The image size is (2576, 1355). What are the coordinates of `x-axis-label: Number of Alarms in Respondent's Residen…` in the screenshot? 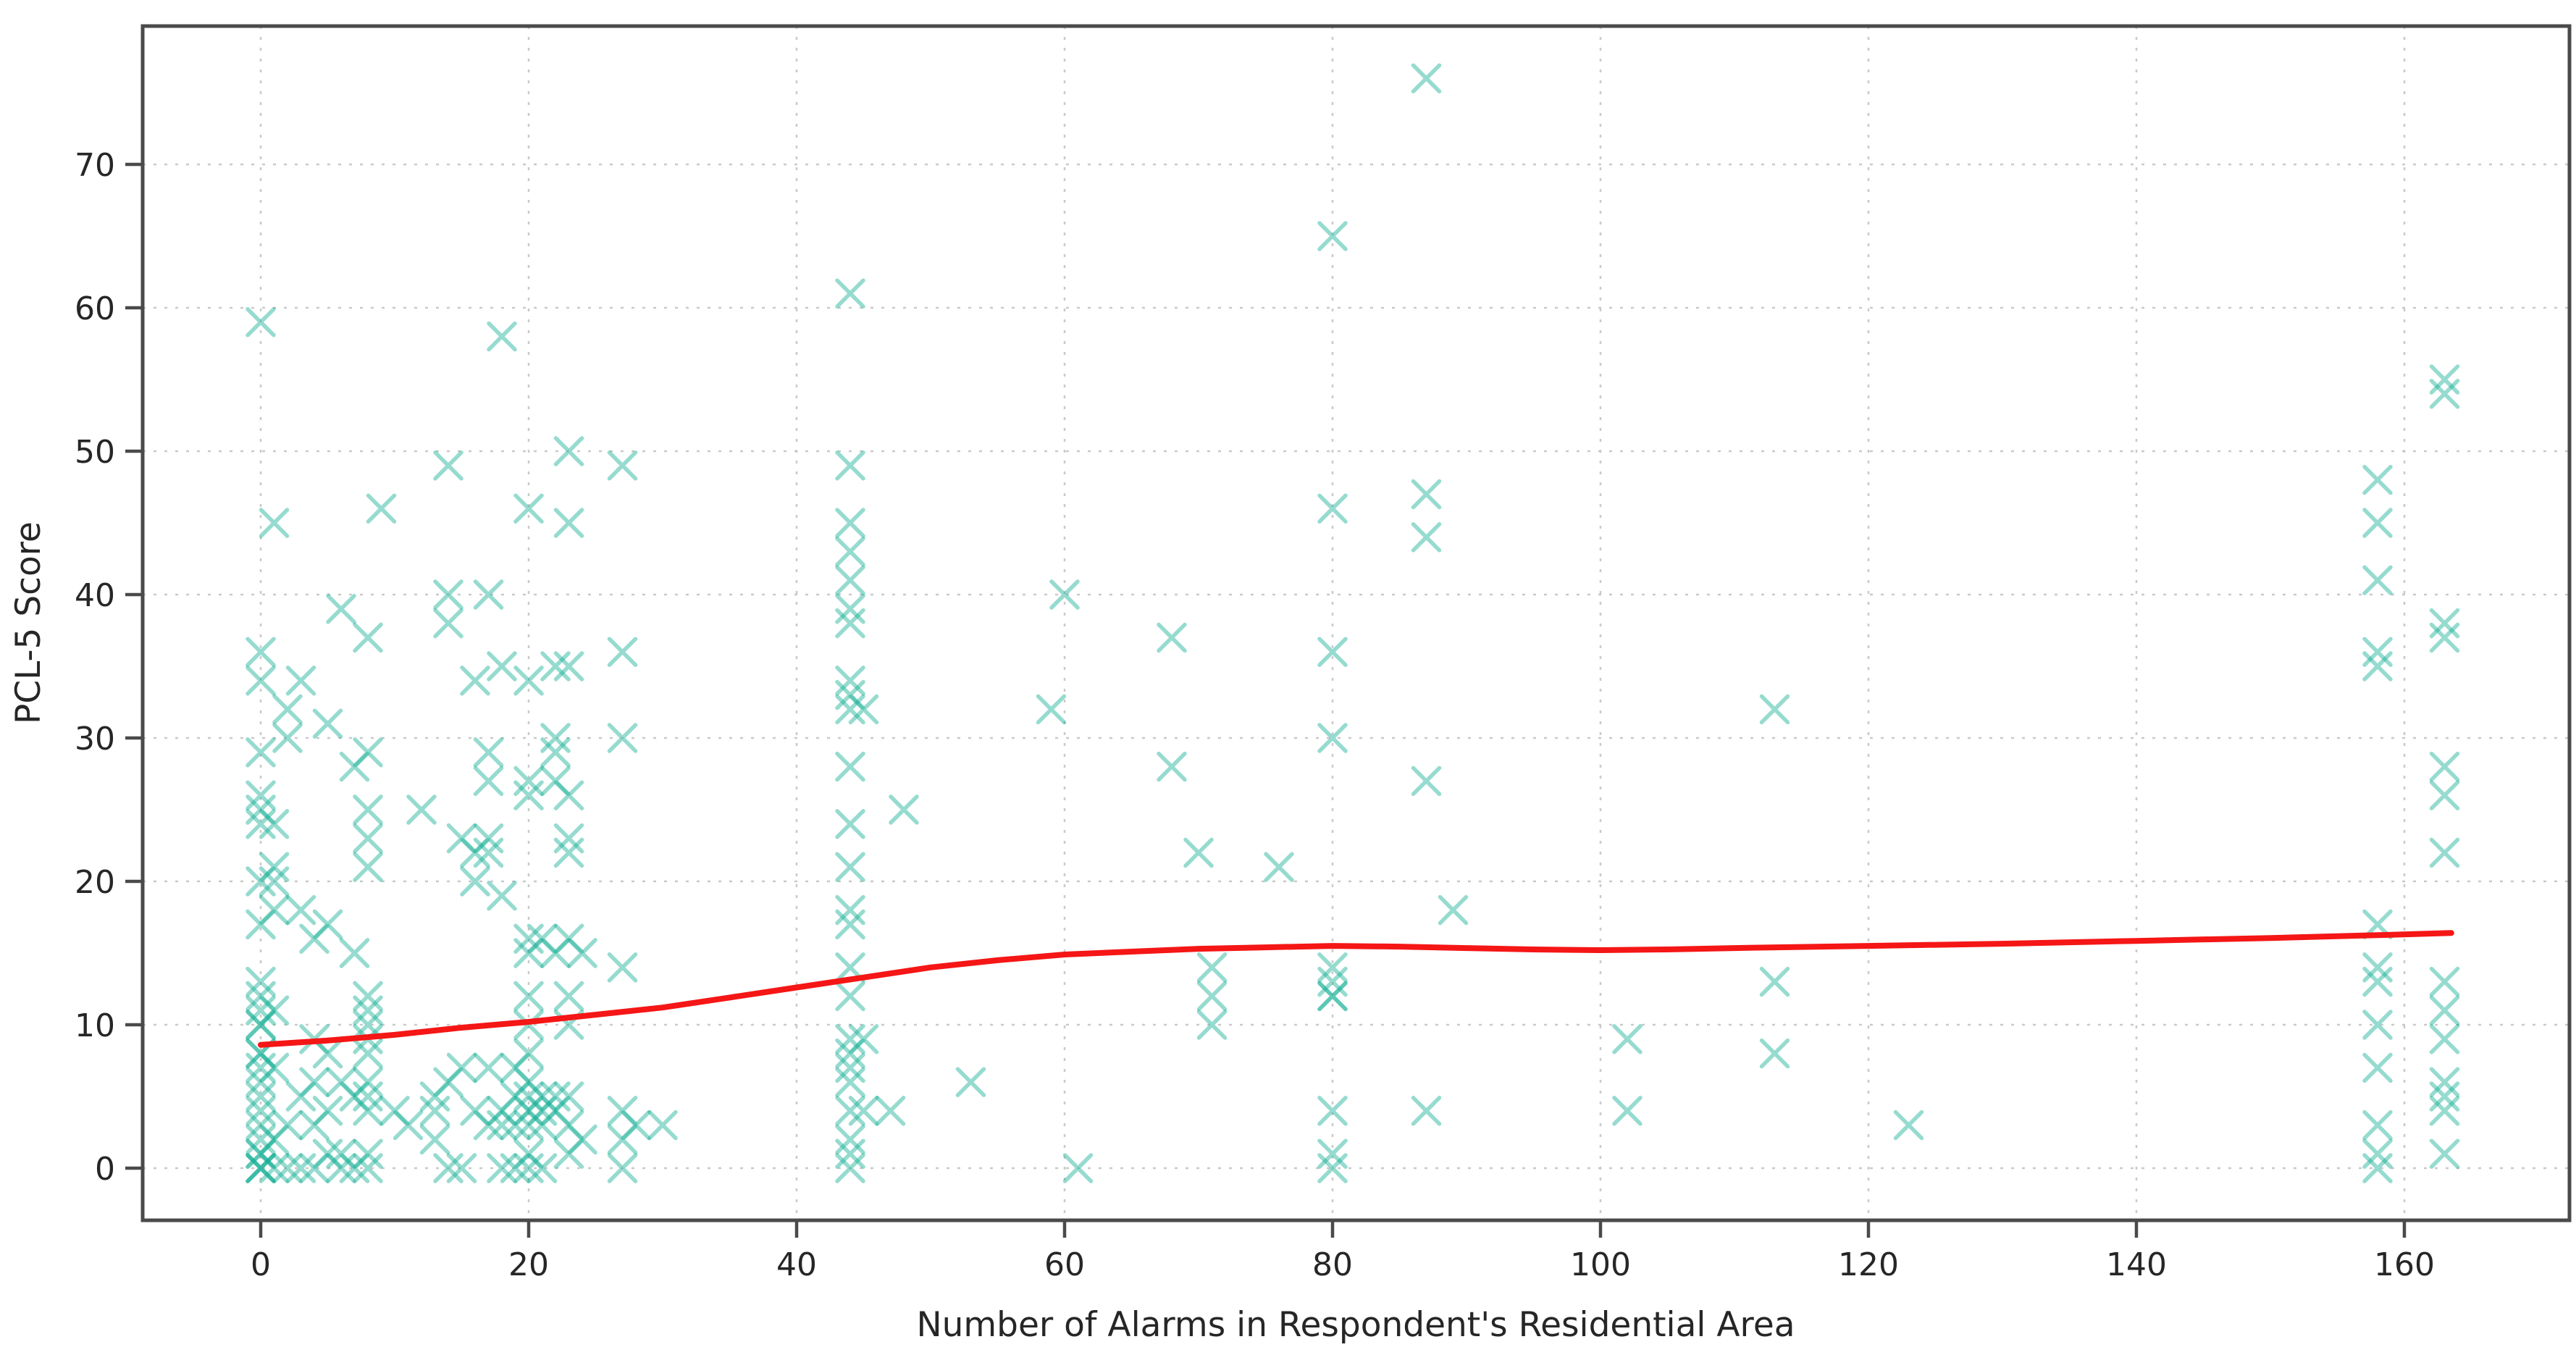 It's located at (1355, 1325).